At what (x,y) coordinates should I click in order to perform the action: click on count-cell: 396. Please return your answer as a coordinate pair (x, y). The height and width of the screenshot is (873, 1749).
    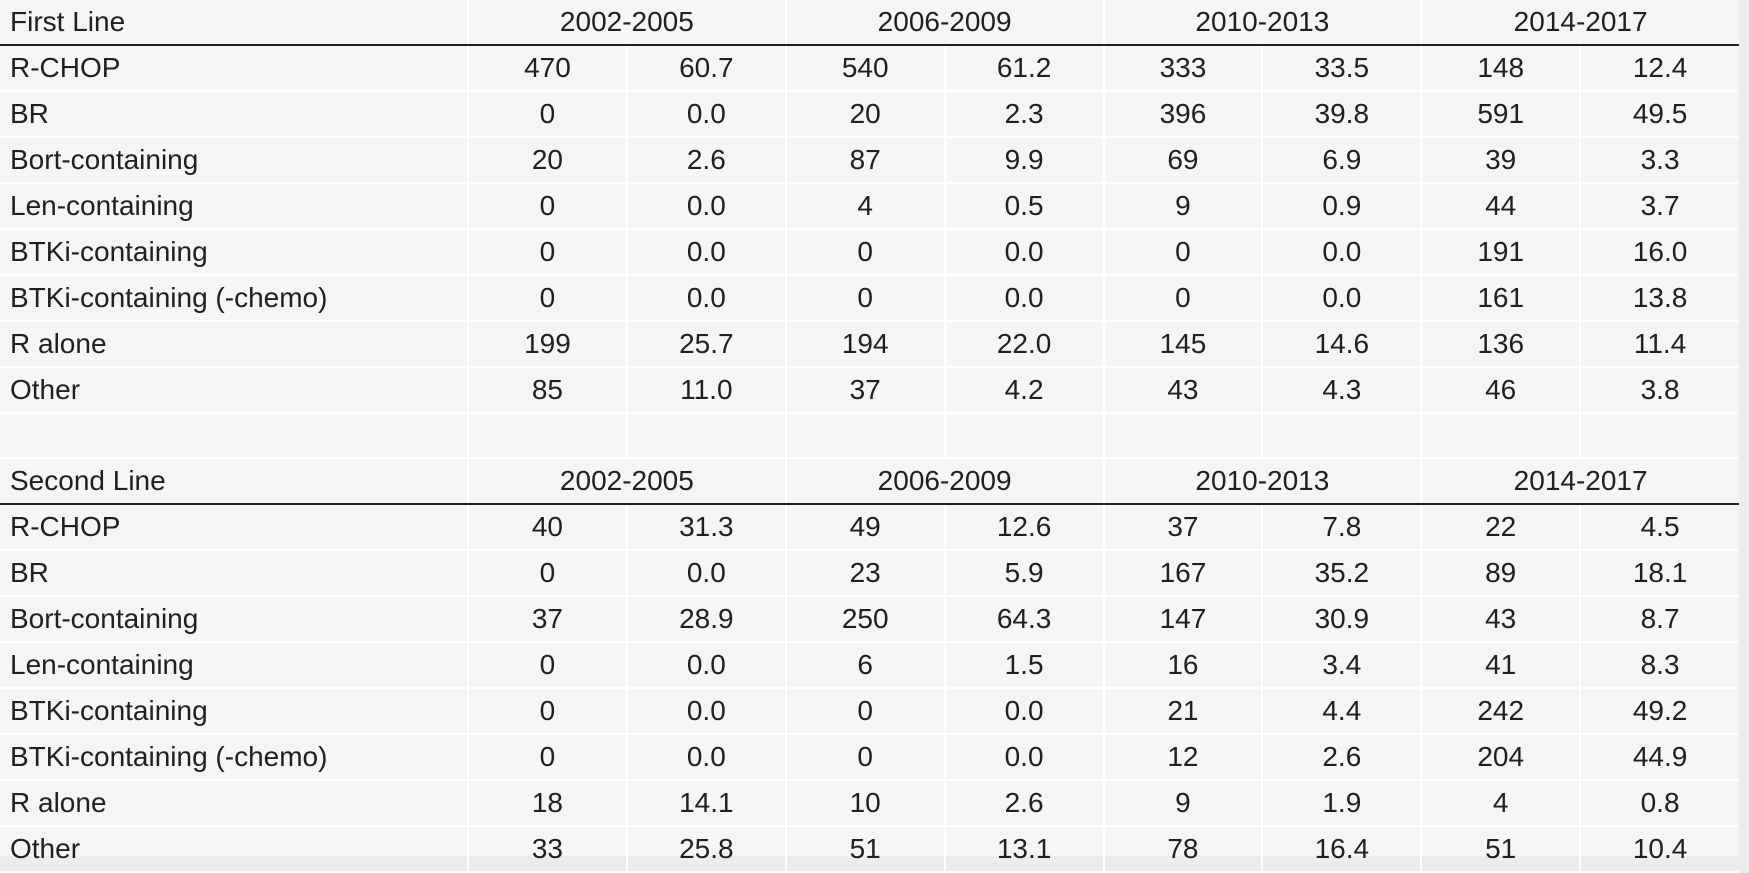
    Looking at the image, I should click on (1183, 114).